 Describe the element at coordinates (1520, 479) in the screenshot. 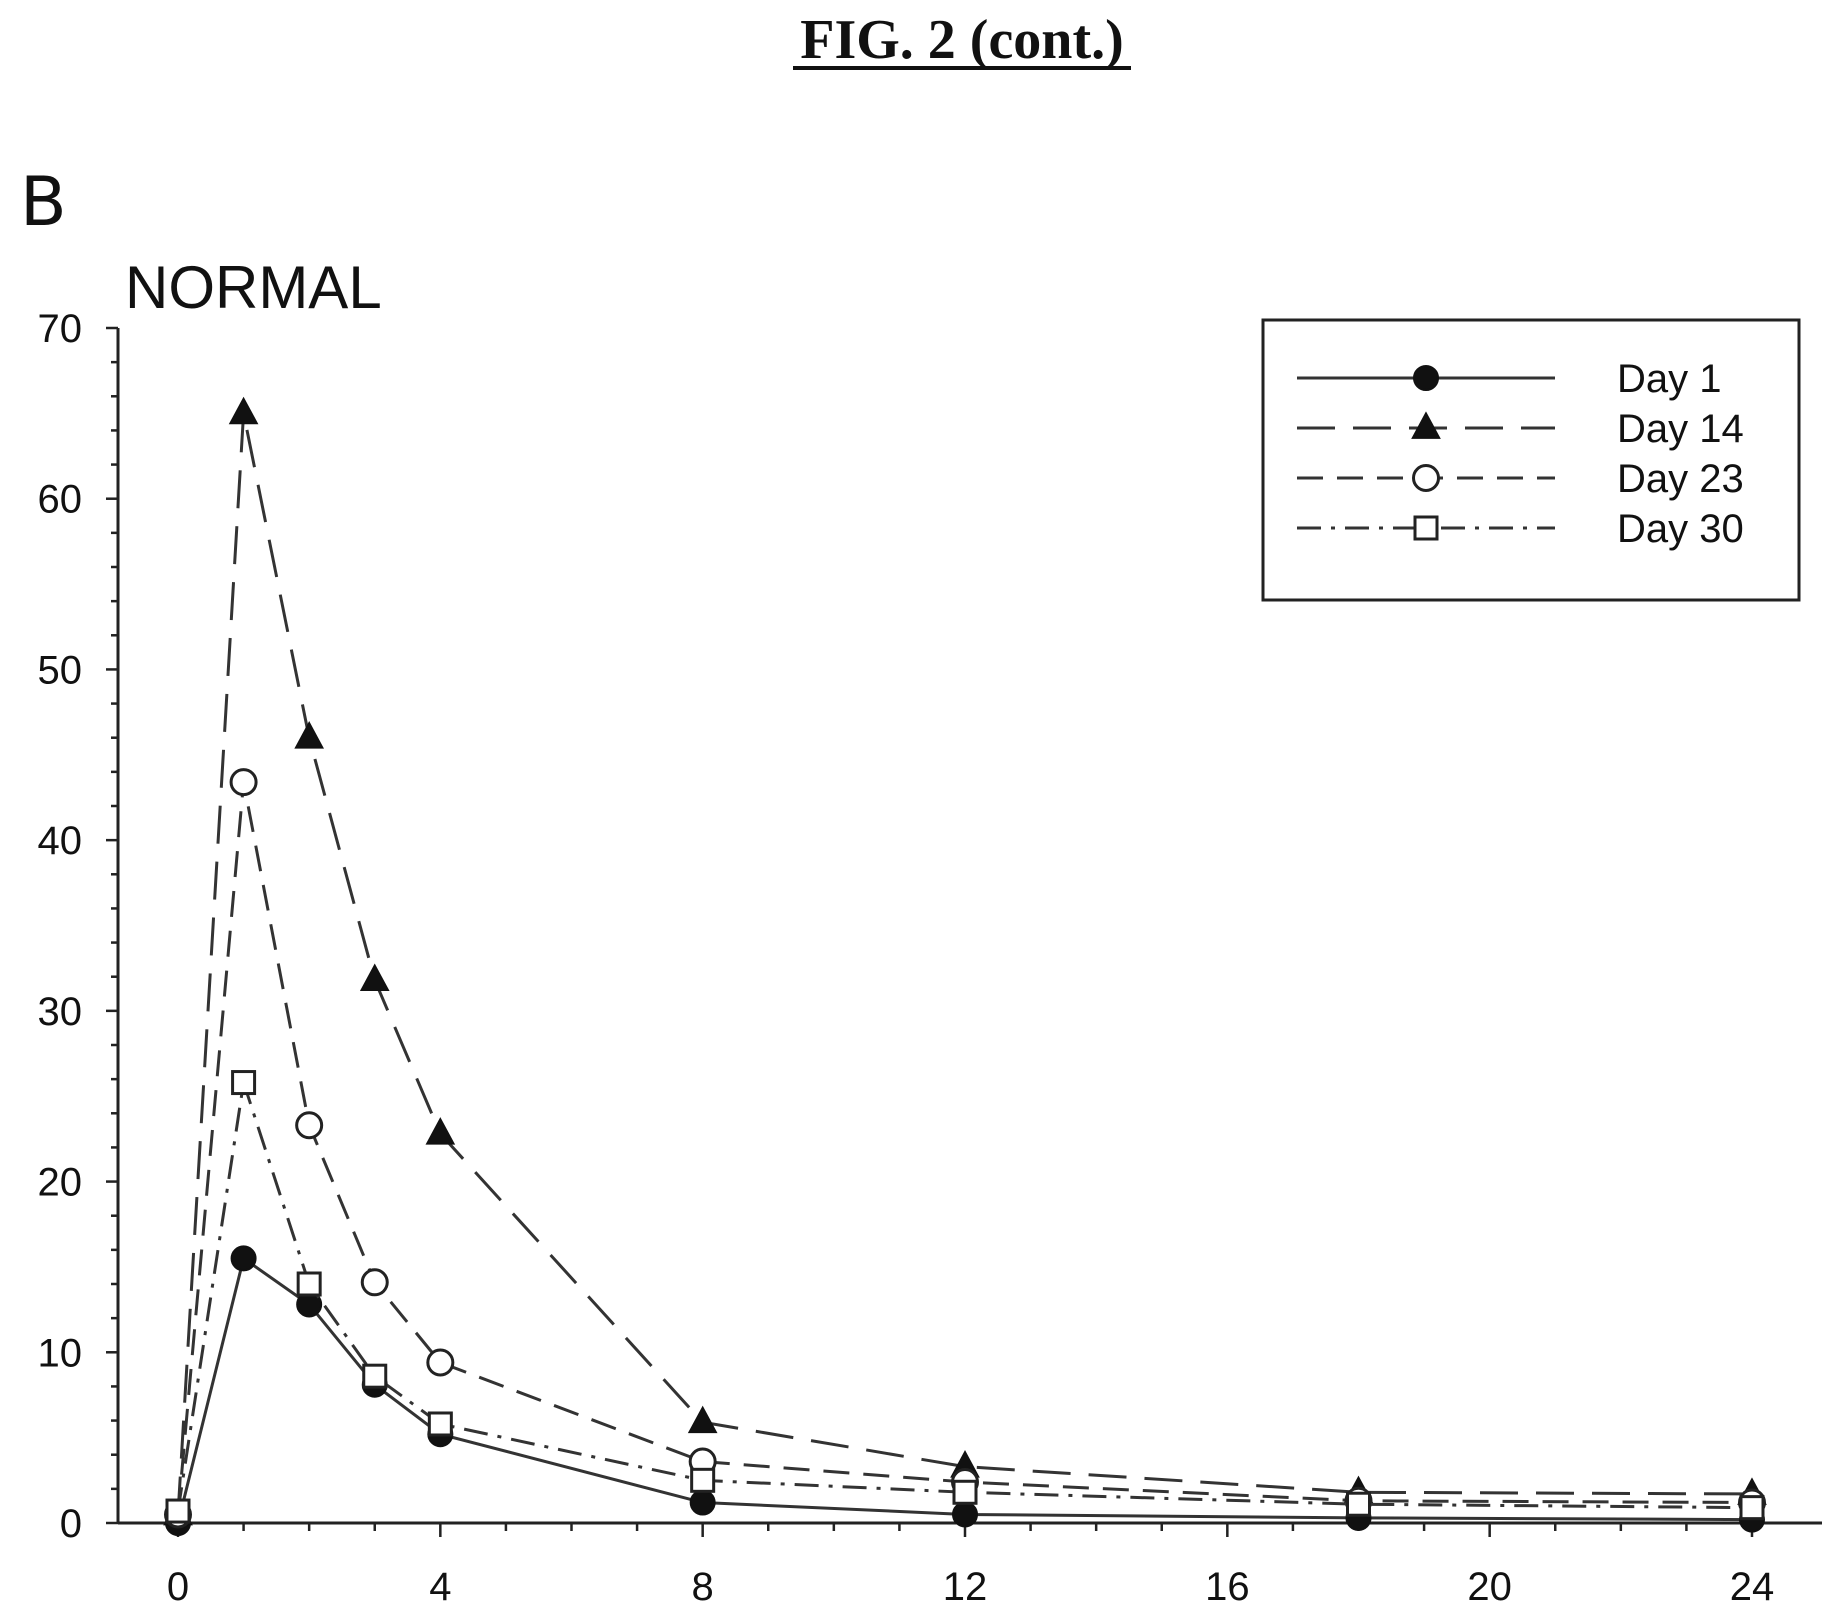

I see `legend-entry-day-23: Day 23` at that location.